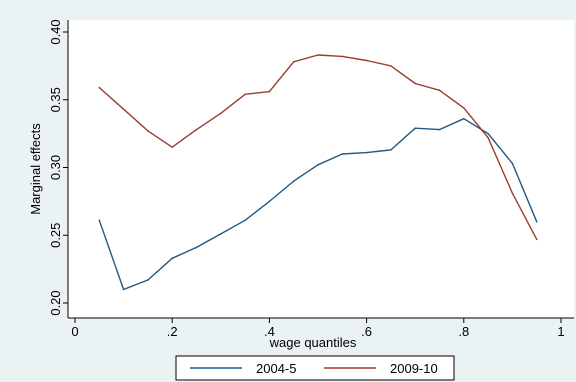 The width and height of the screenshot is (576, 382). Describe the element at coordinates (74, 331) in the screenshot. I see `x-tick-label: 0` at that location.